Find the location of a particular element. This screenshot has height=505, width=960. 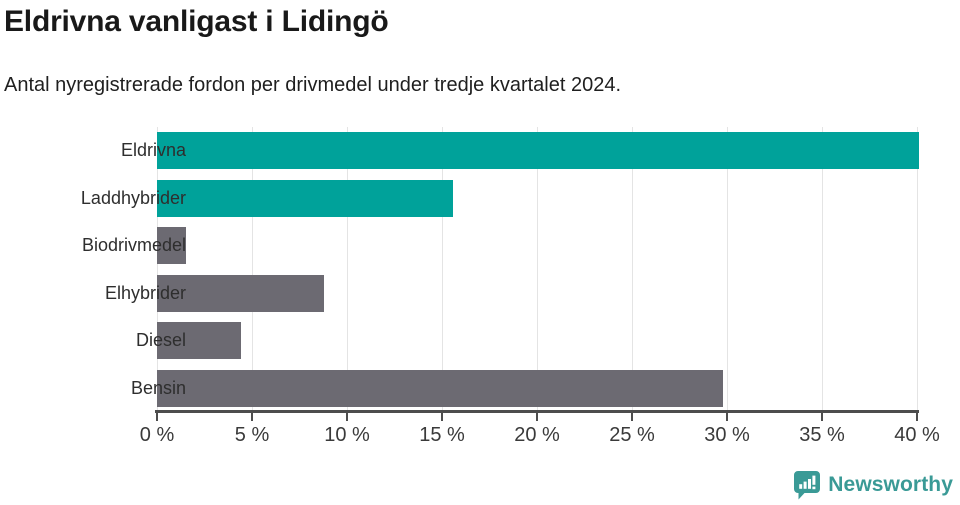

newsworthy-logo-bar-chart-speech-bubble-icon is located at coordinates (807, 485).